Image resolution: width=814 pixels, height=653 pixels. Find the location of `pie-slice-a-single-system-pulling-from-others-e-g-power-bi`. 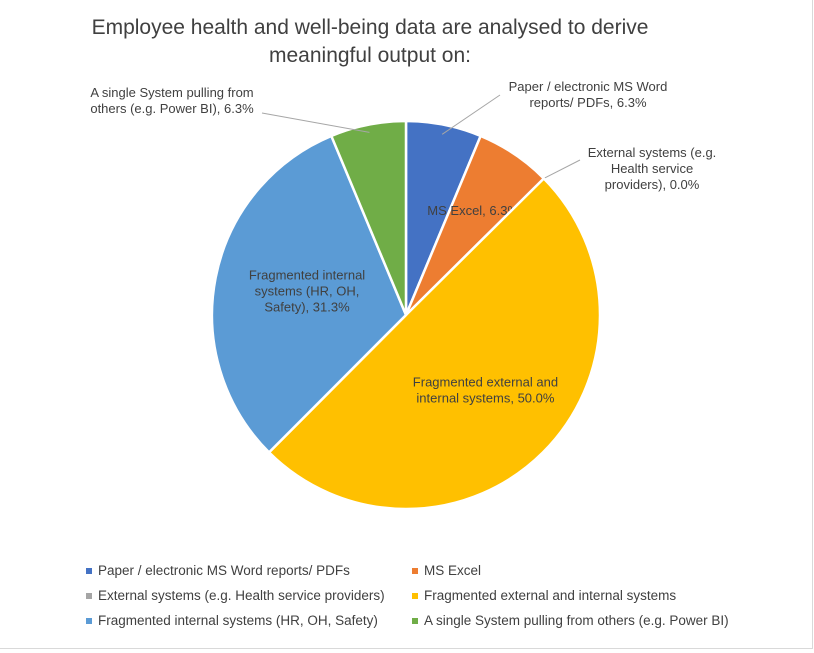

pie-slice-a-single-system-pulling-from-others-e-g-power-bi is located at coordinates (368, 217).